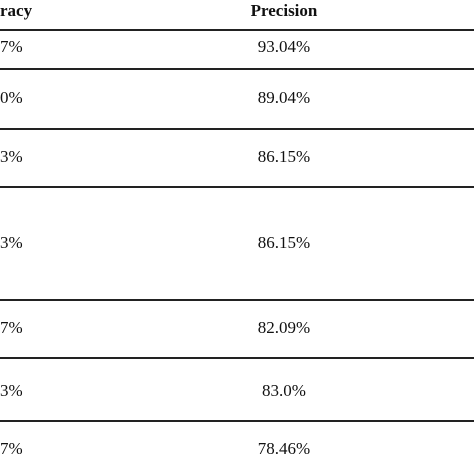 Image resolution: width=474 pixels, height=474 pixels. Describe the element at coordinates (237, 30) in the screenshot. I see `header-rule` at that location.